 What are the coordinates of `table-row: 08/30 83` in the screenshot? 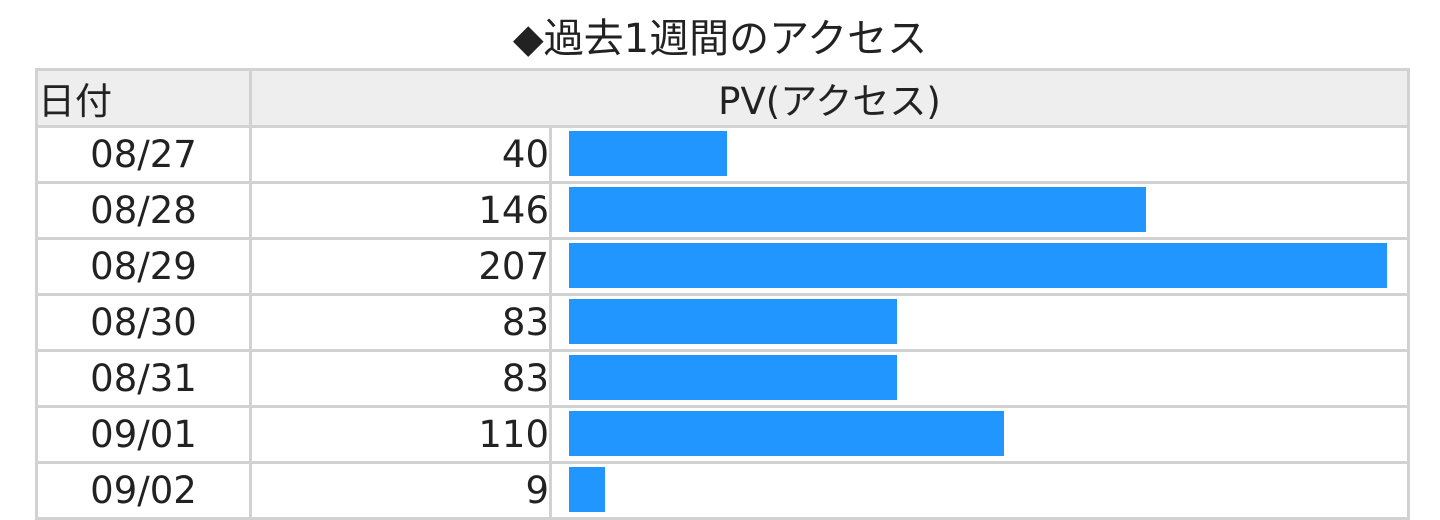 It's located at (722, 322).